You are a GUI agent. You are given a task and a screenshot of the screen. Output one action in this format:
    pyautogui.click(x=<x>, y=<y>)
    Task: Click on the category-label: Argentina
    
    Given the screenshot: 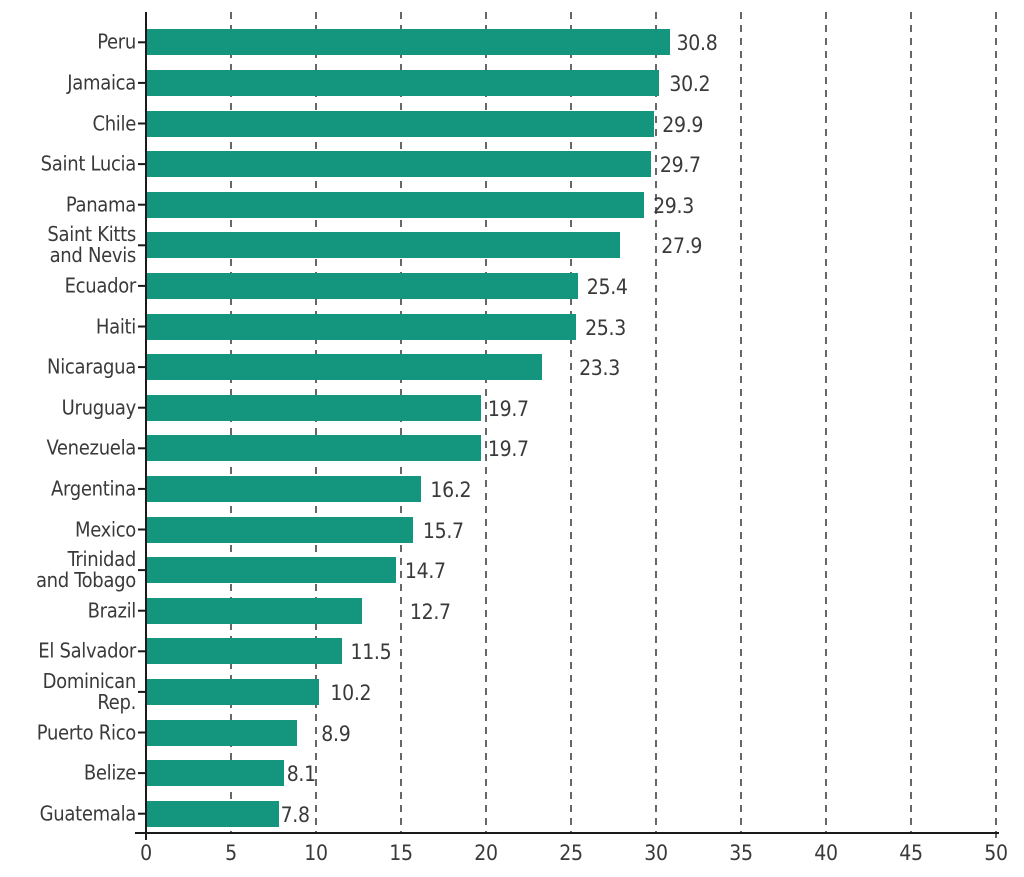 What is the action you would take?
    pyautogui.click(x=93, y=488)
    